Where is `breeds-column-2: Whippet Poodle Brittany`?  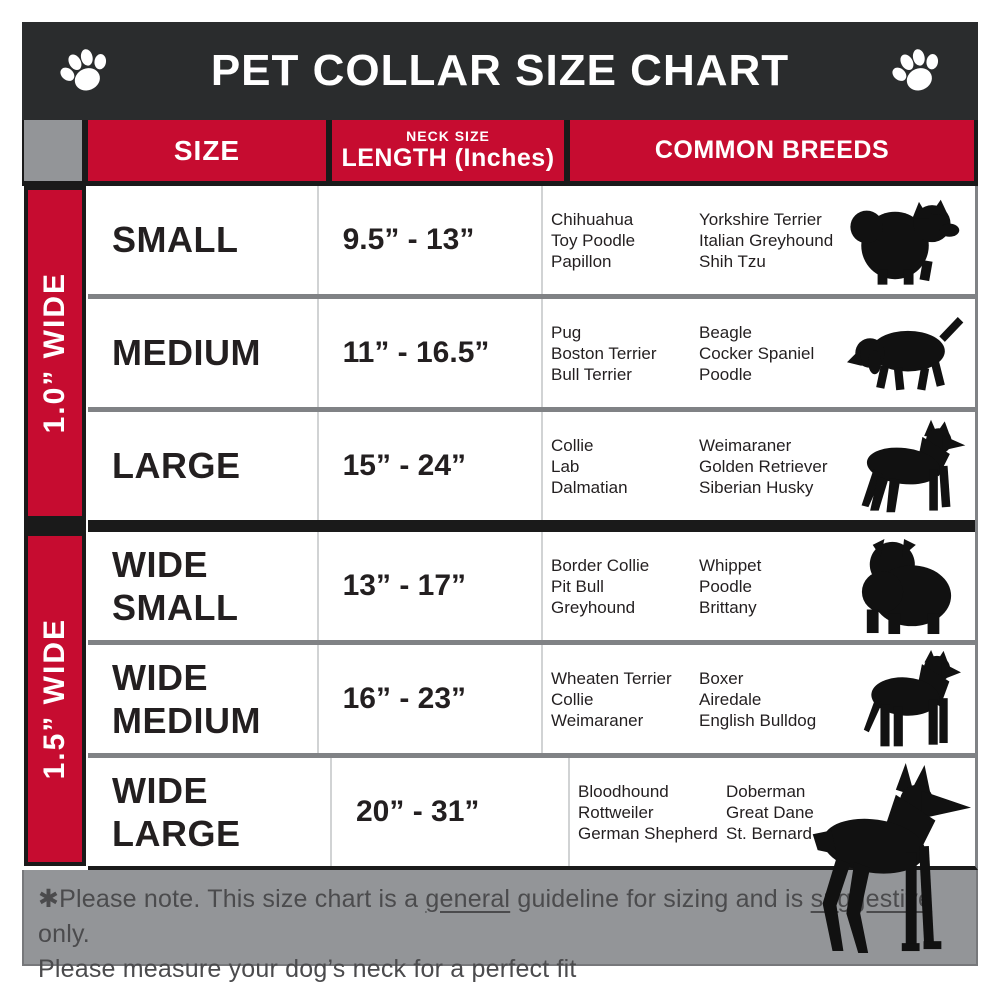
breeds-column-2: Whippet Poodle Brittany is located at coordinates (773, 586).